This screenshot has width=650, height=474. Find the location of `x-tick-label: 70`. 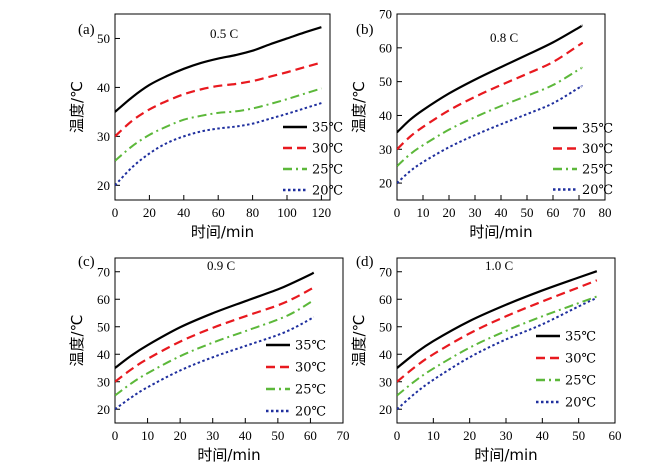

x-tick-label: 70 is located at coordinates (579, 212).